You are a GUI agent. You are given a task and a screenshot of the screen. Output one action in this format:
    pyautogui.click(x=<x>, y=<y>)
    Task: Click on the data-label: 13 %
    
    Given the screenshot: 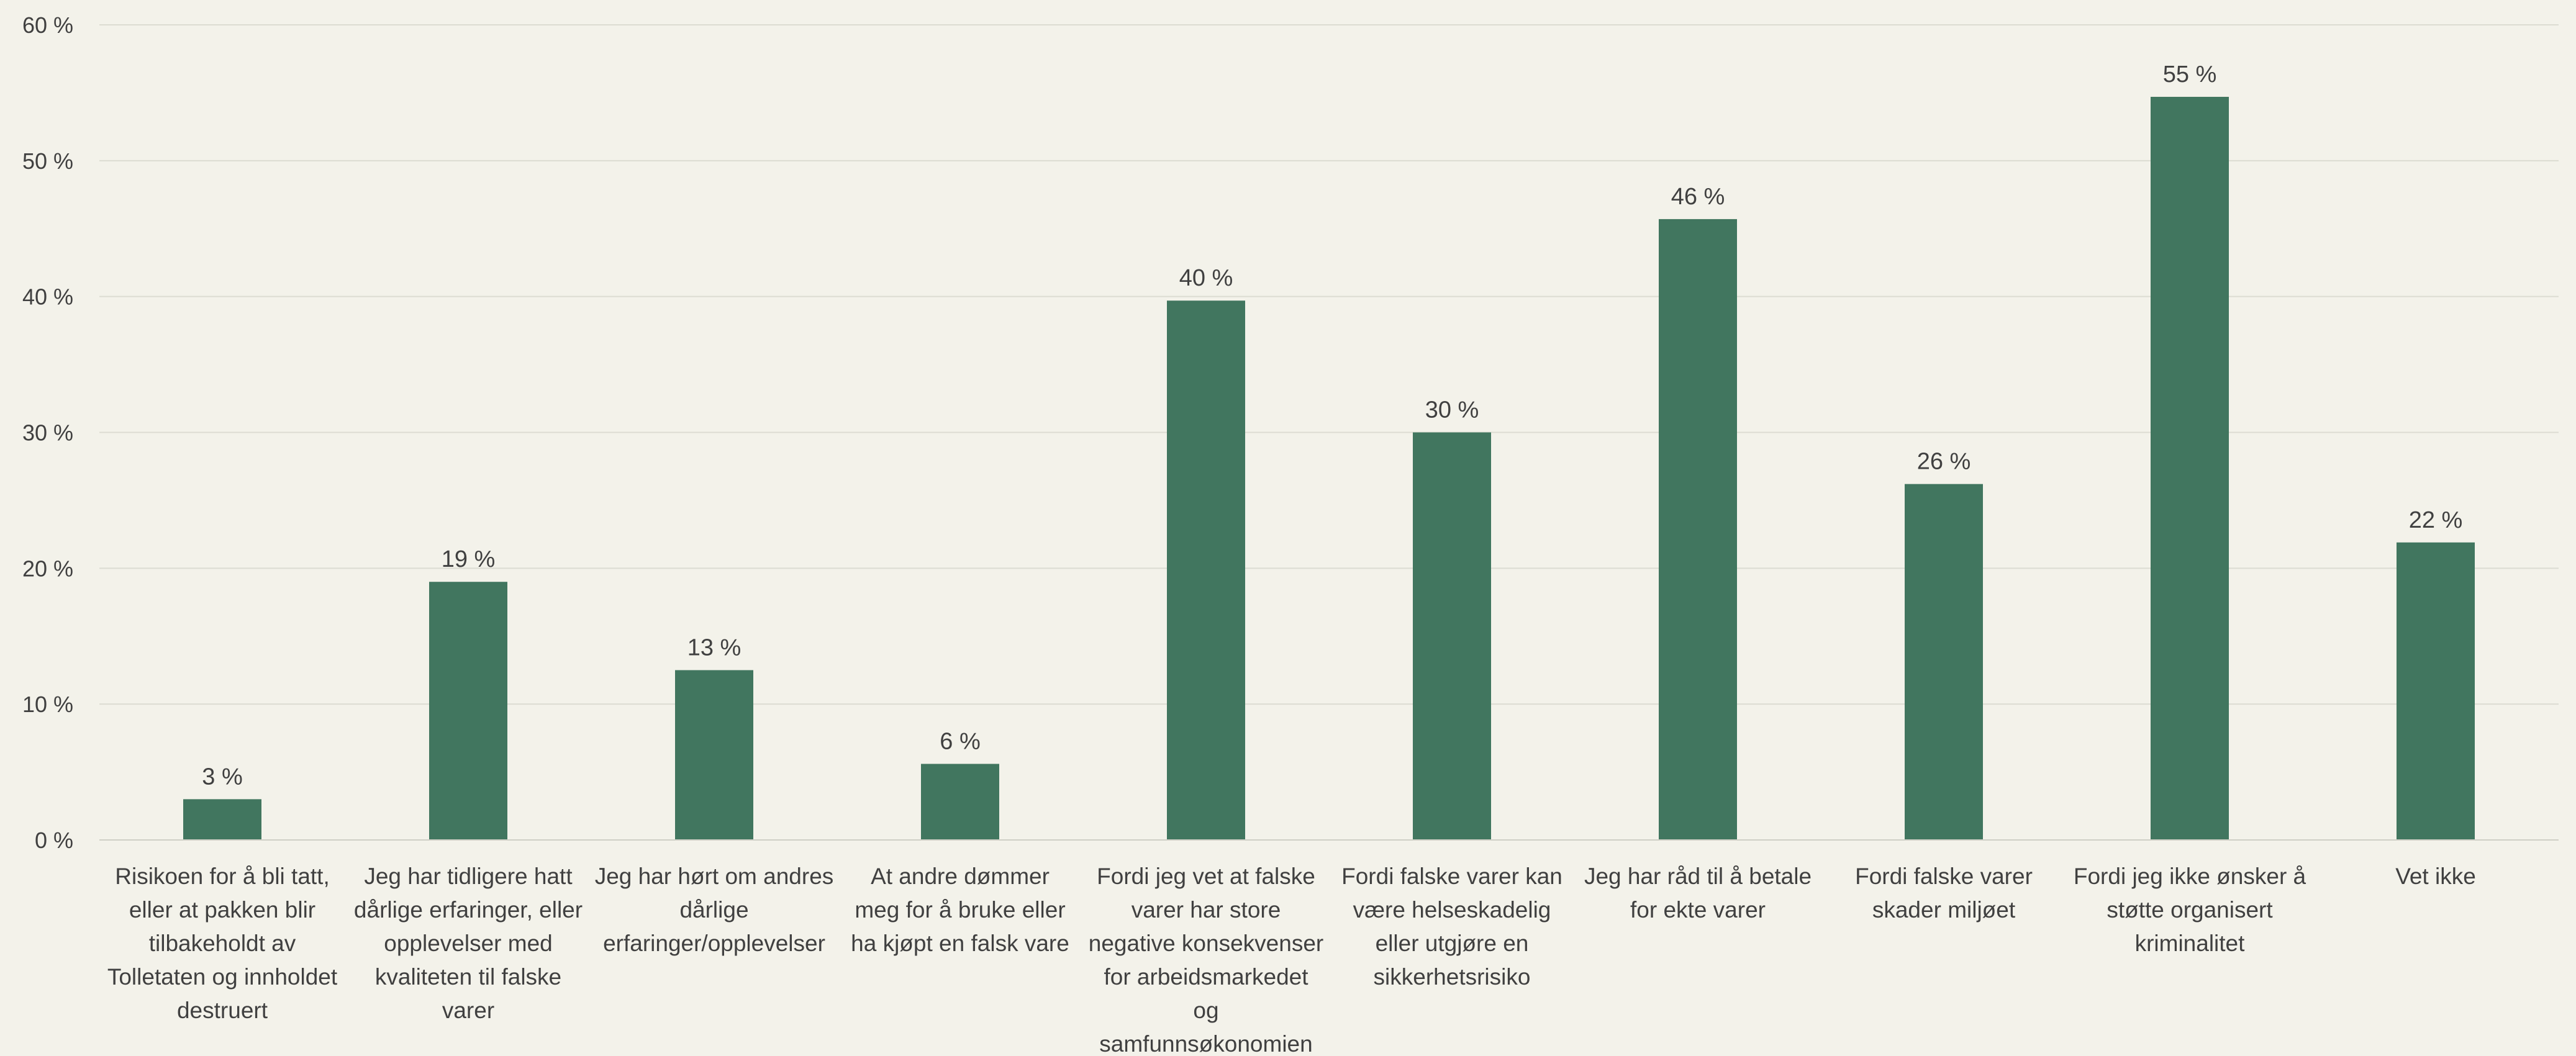 What is the action you would take?
    pyautogui.click(x=714, y=647)
    